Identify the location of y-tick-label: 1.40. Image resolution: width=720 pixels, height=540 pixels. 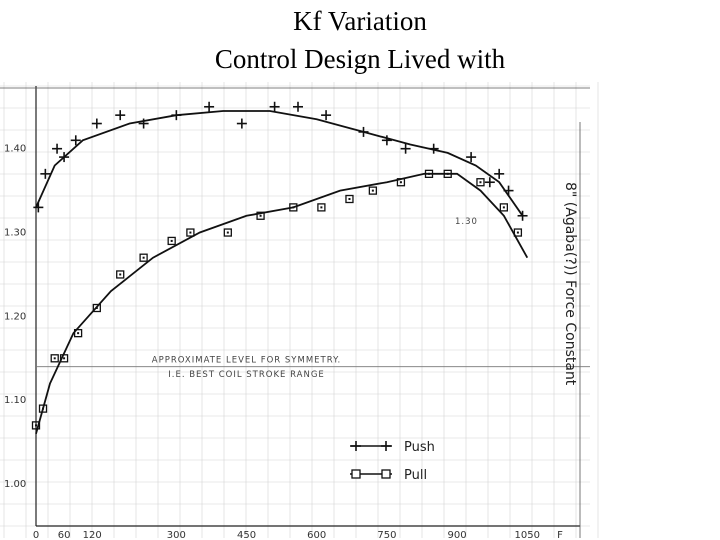
(15, 149).